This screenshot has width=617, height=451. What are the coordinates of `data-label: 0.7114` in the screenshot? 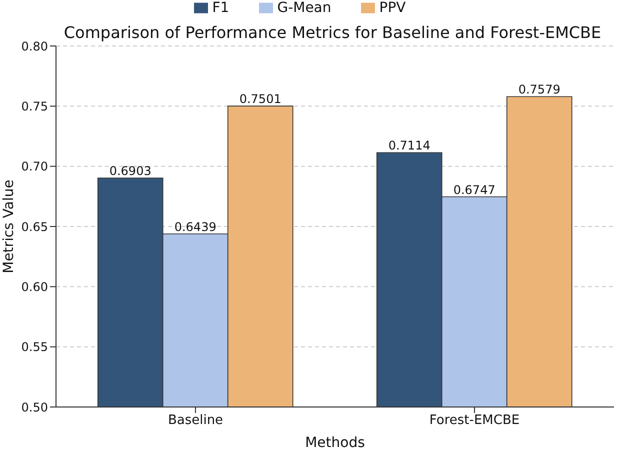 It's located at (409, 145).